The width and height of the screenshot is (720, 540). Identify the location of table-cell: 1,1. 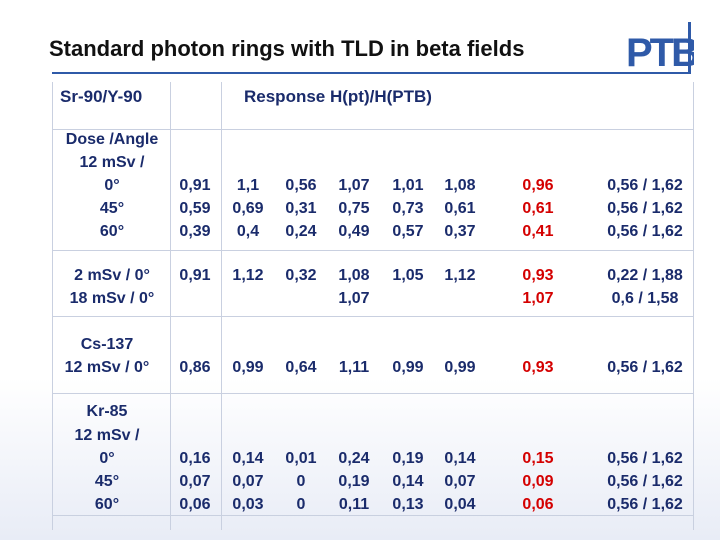
(248, 185).